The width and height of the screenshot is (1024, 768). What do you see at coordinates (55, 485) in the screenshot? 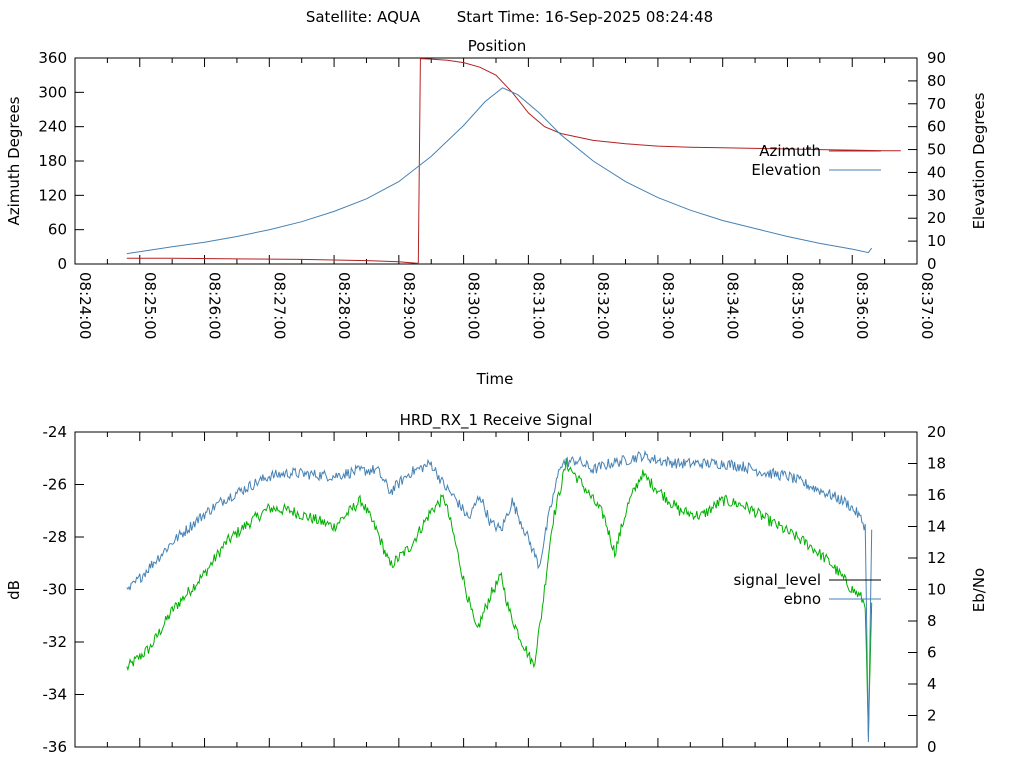
I see `receive-y-tick-label: -26` at bounding box center [55, 485].